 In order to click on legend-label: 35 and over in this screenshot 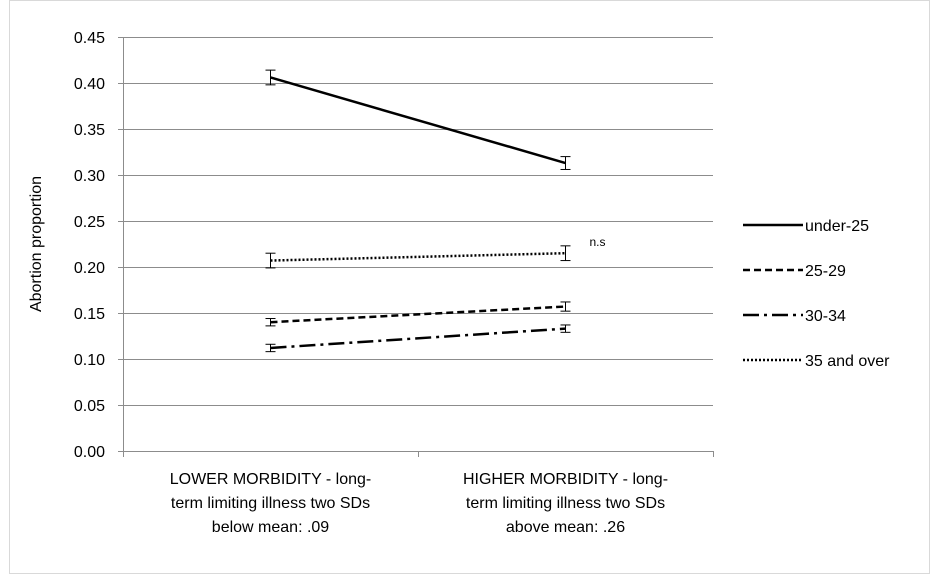, I will do `click(847, 361)`.